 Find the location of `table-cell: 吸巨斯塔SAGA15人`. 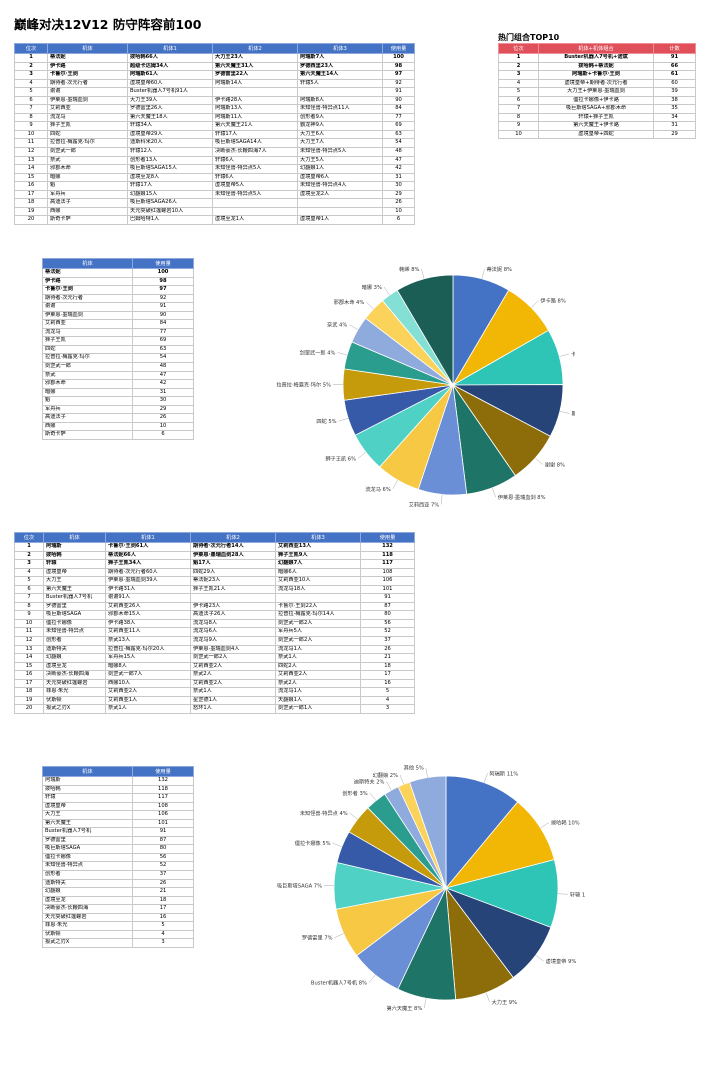

table-cell: 吸巨斯塔SAGA15人 is located at coordinates (170, 169).